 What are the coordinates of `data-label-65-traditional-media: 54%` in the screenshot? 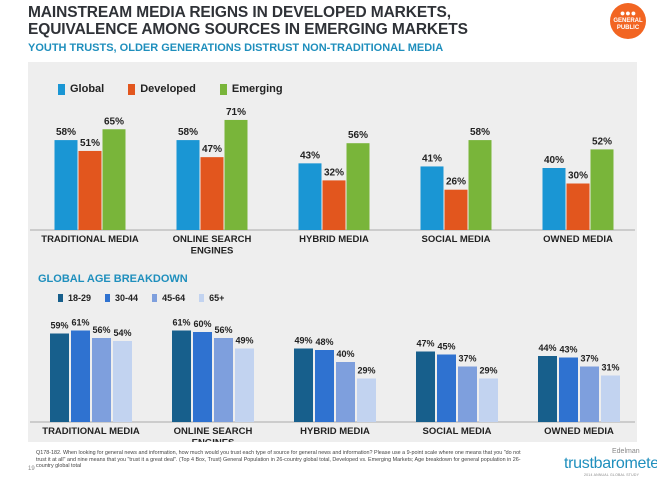 It's located at (122, 333).